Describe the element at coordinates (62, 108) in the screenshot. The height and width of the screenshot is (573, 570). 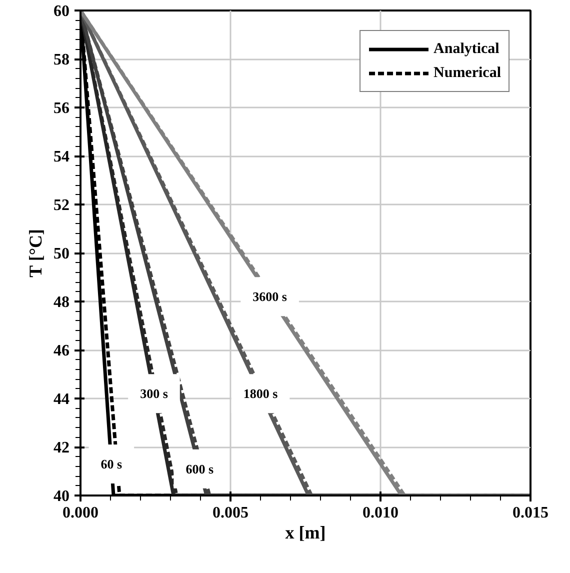
I see `y-tick-label: 56` at that location.